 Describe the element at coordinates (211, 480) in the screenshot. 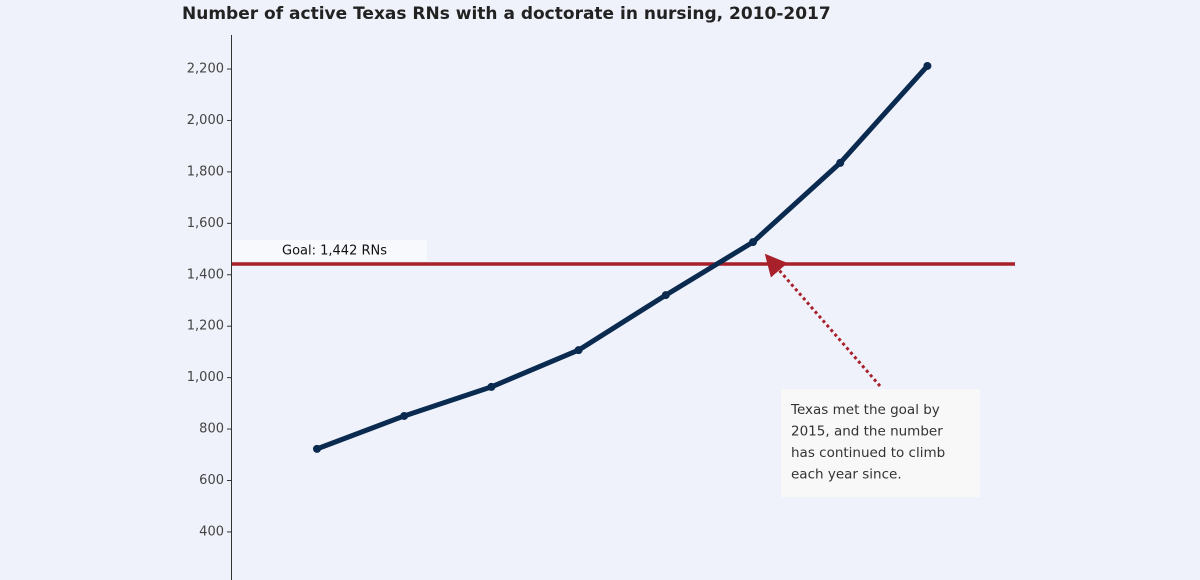

I see `y-tick-label: 600` at that location.